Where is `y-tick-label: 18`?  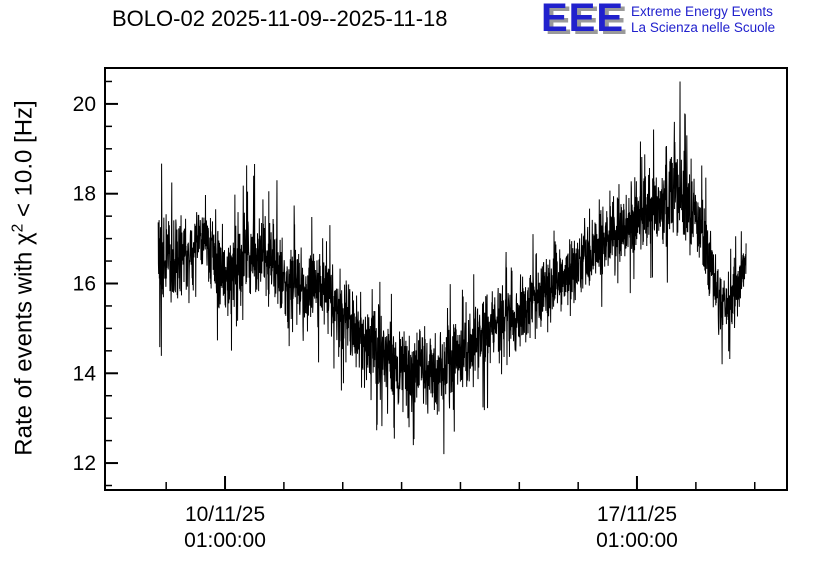 y-tick-label: 18 is located at coordinates (84, 194).